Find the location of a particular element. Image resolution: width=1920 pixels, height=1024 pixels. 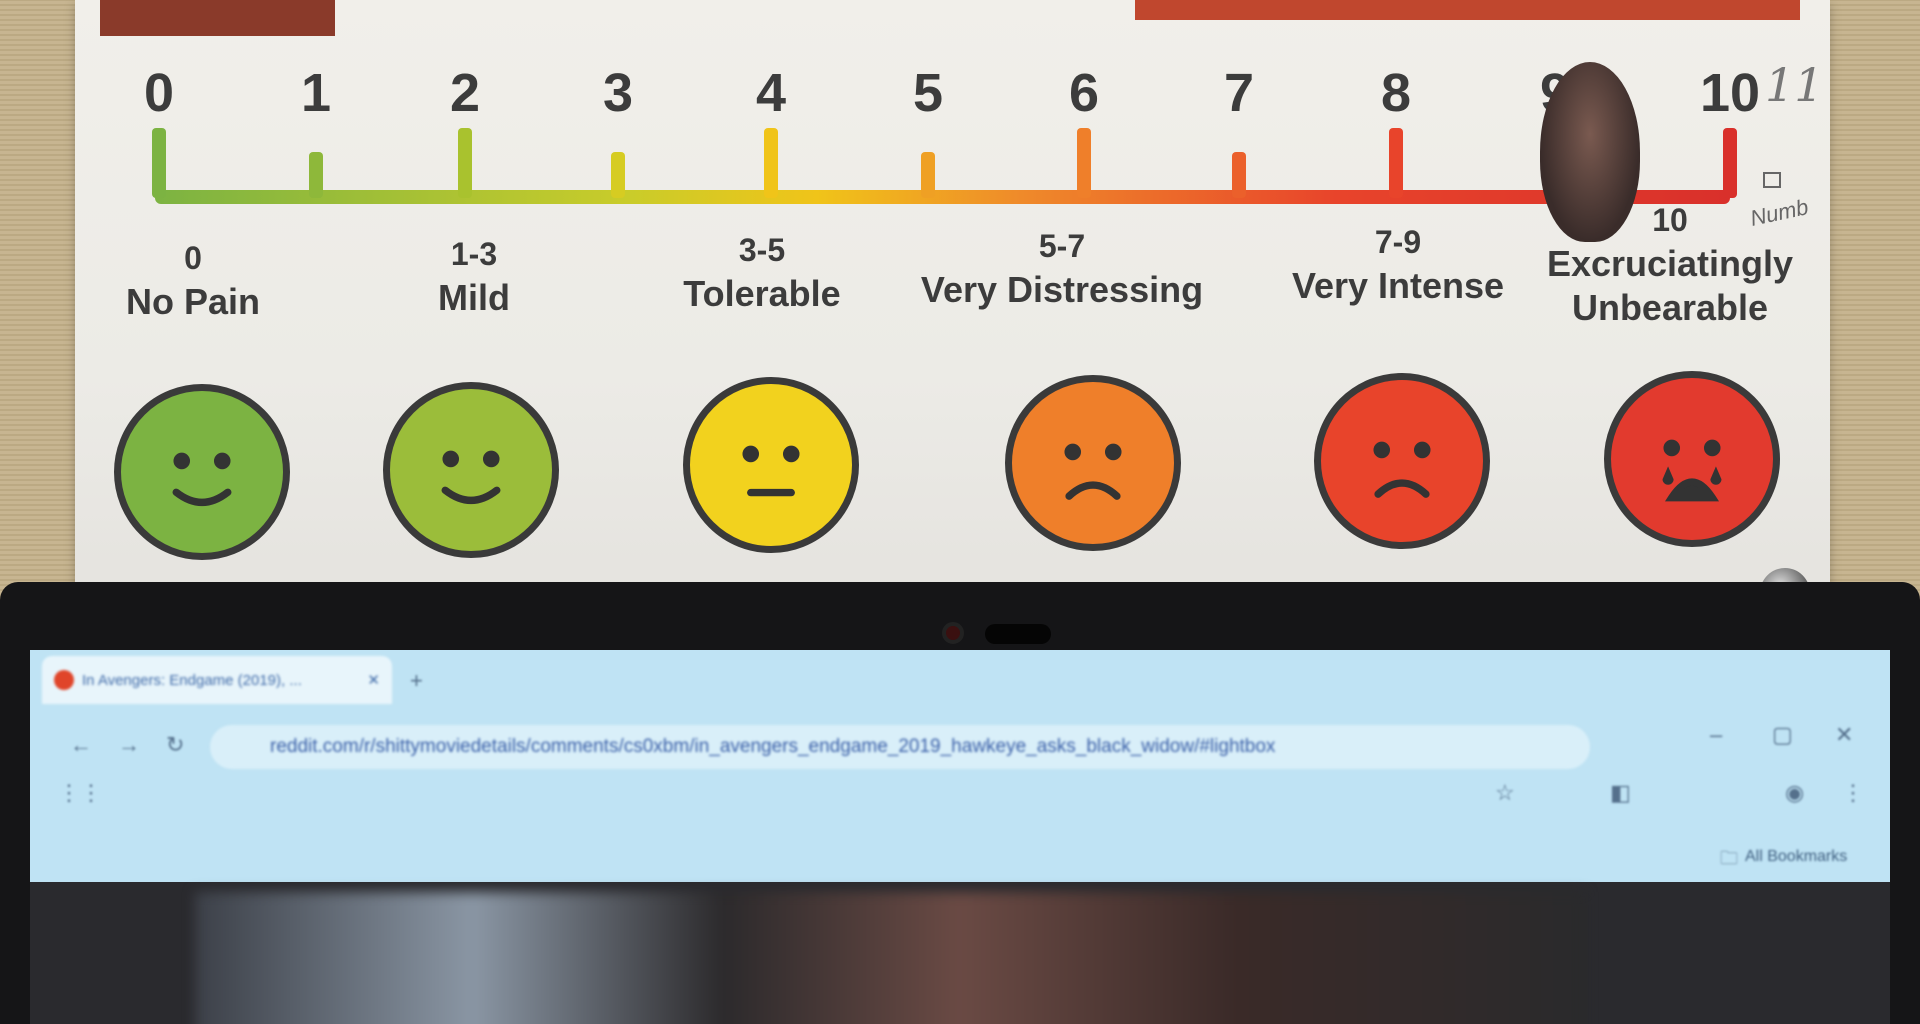

folder-icon: 🗀 is located at coordinates (1729, 858).